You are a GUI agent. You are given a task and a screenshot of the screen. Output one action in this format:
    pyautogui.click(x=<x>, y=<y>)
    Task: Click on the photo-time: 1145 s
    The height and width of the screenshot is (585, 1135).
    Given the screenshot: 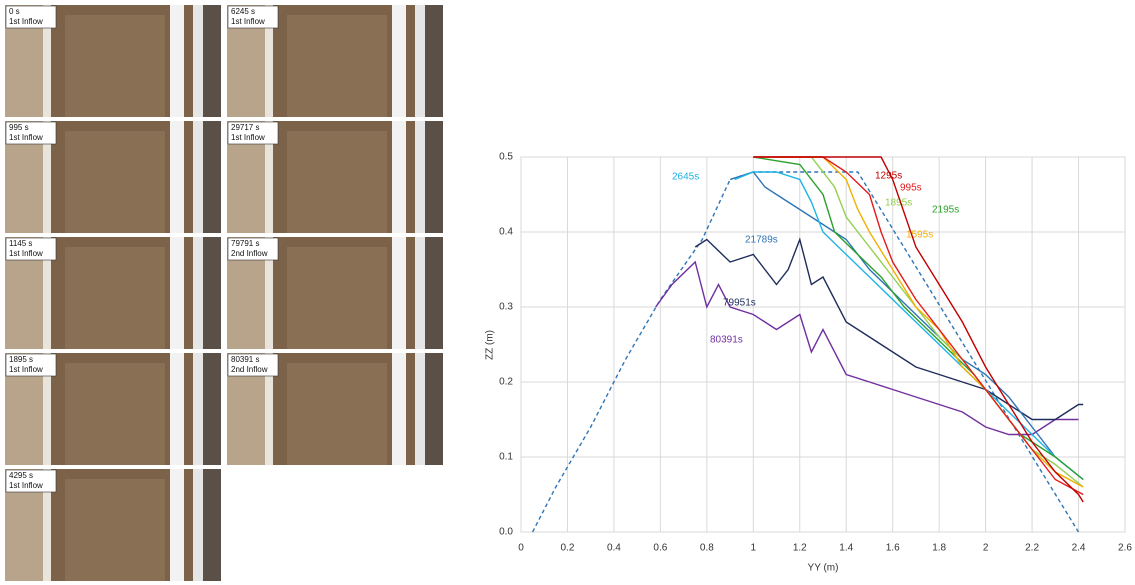 What is the action you would take?
    pyautogui.click(x=20, y=243)
    